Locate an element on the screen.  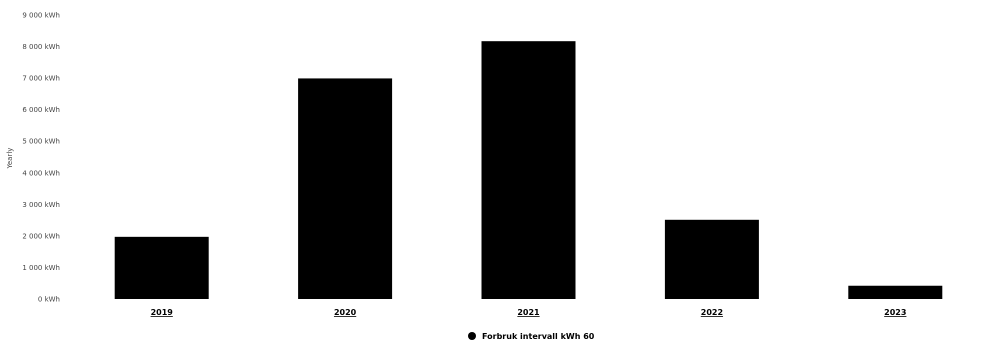
y-tick-label: 2 000 kWh is located at coordinates (41, 236).